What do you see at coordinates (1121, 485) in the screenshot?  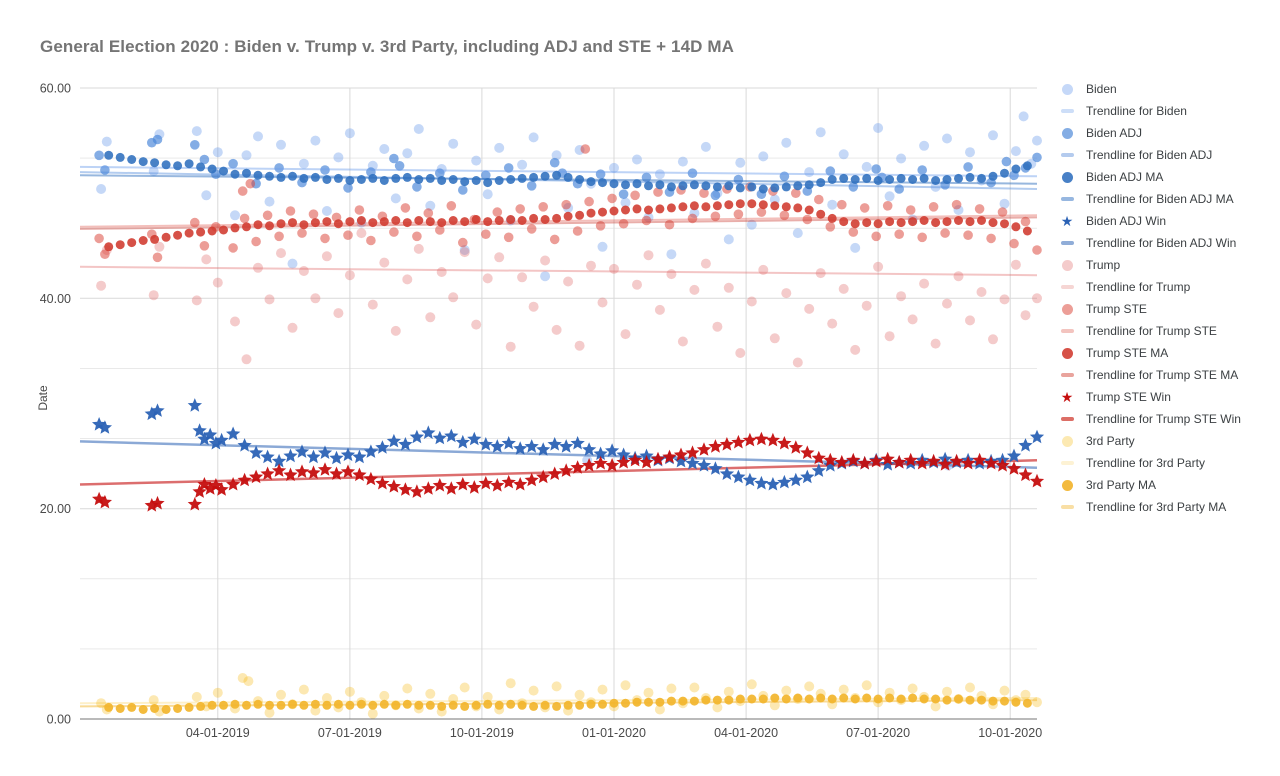 I see `legend-label: 3rd Party MA` at bounding box center [1121, 485].